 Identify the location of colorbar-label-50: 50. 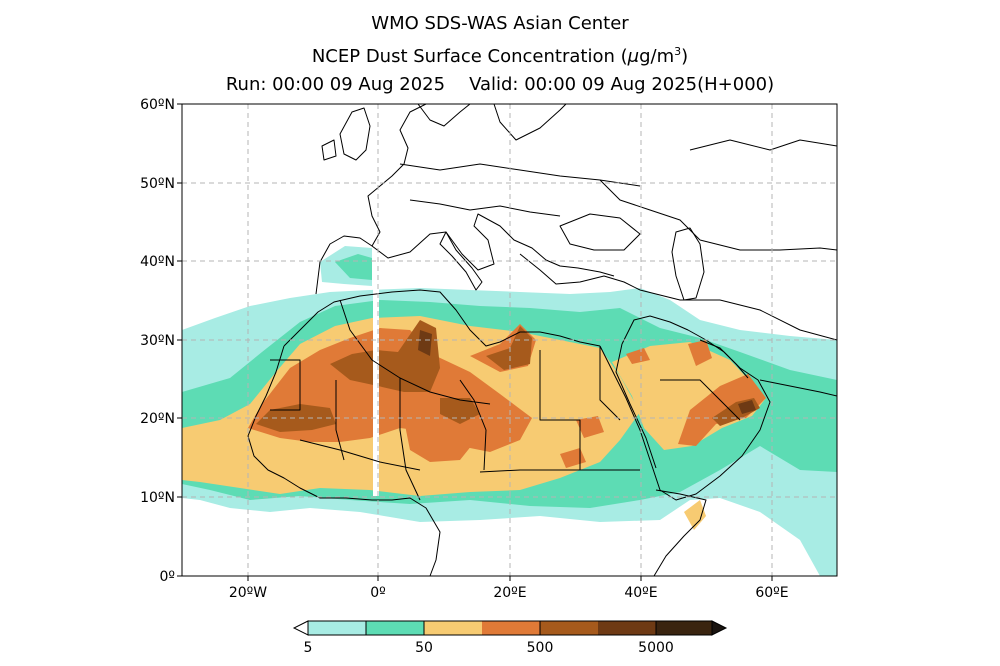
(424, 648).